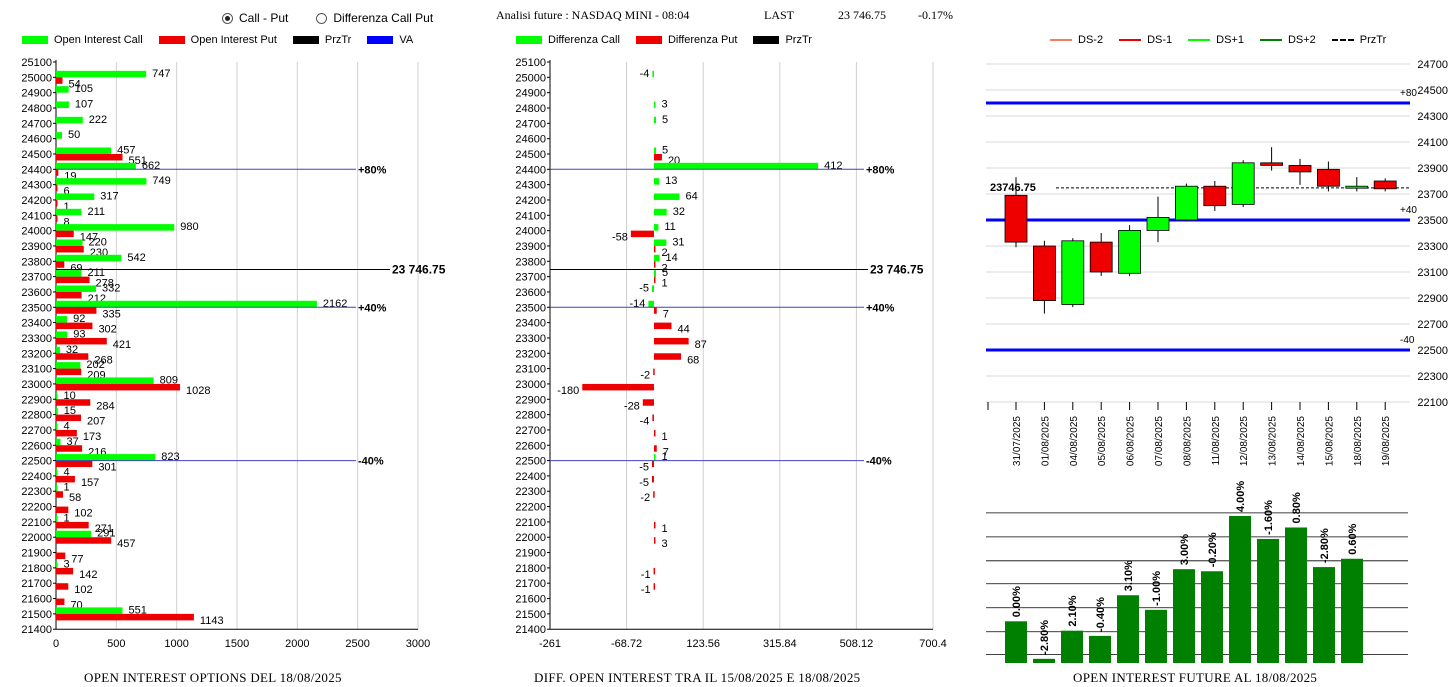 The height and width of the screenshot is (687, 1448). What do you see at coordinates (1195, 677) in the screenshot?
I see `caption-right: OPEN INTEREST FUTURE AL 18/08/2025` at bounding box center [1195, 677].